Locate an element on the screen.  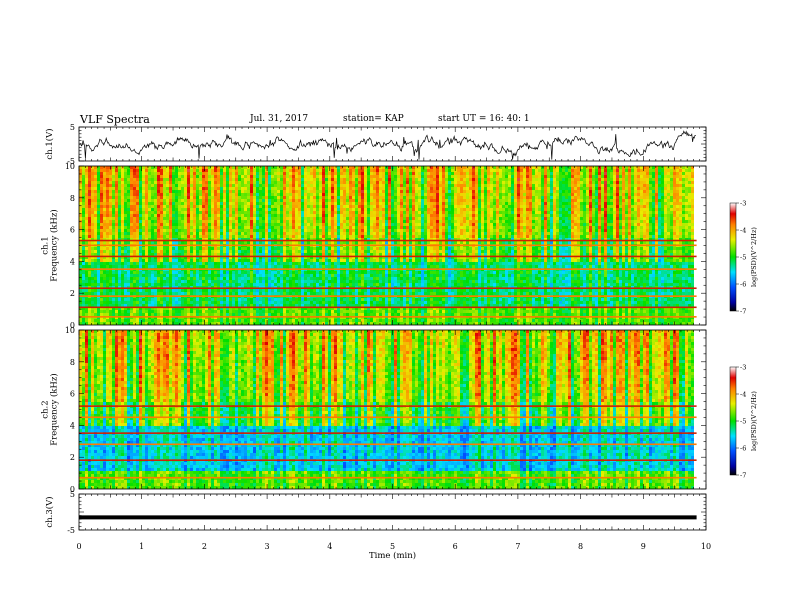
chart-title: VLF Spectra is located at coordinates (115, 119).